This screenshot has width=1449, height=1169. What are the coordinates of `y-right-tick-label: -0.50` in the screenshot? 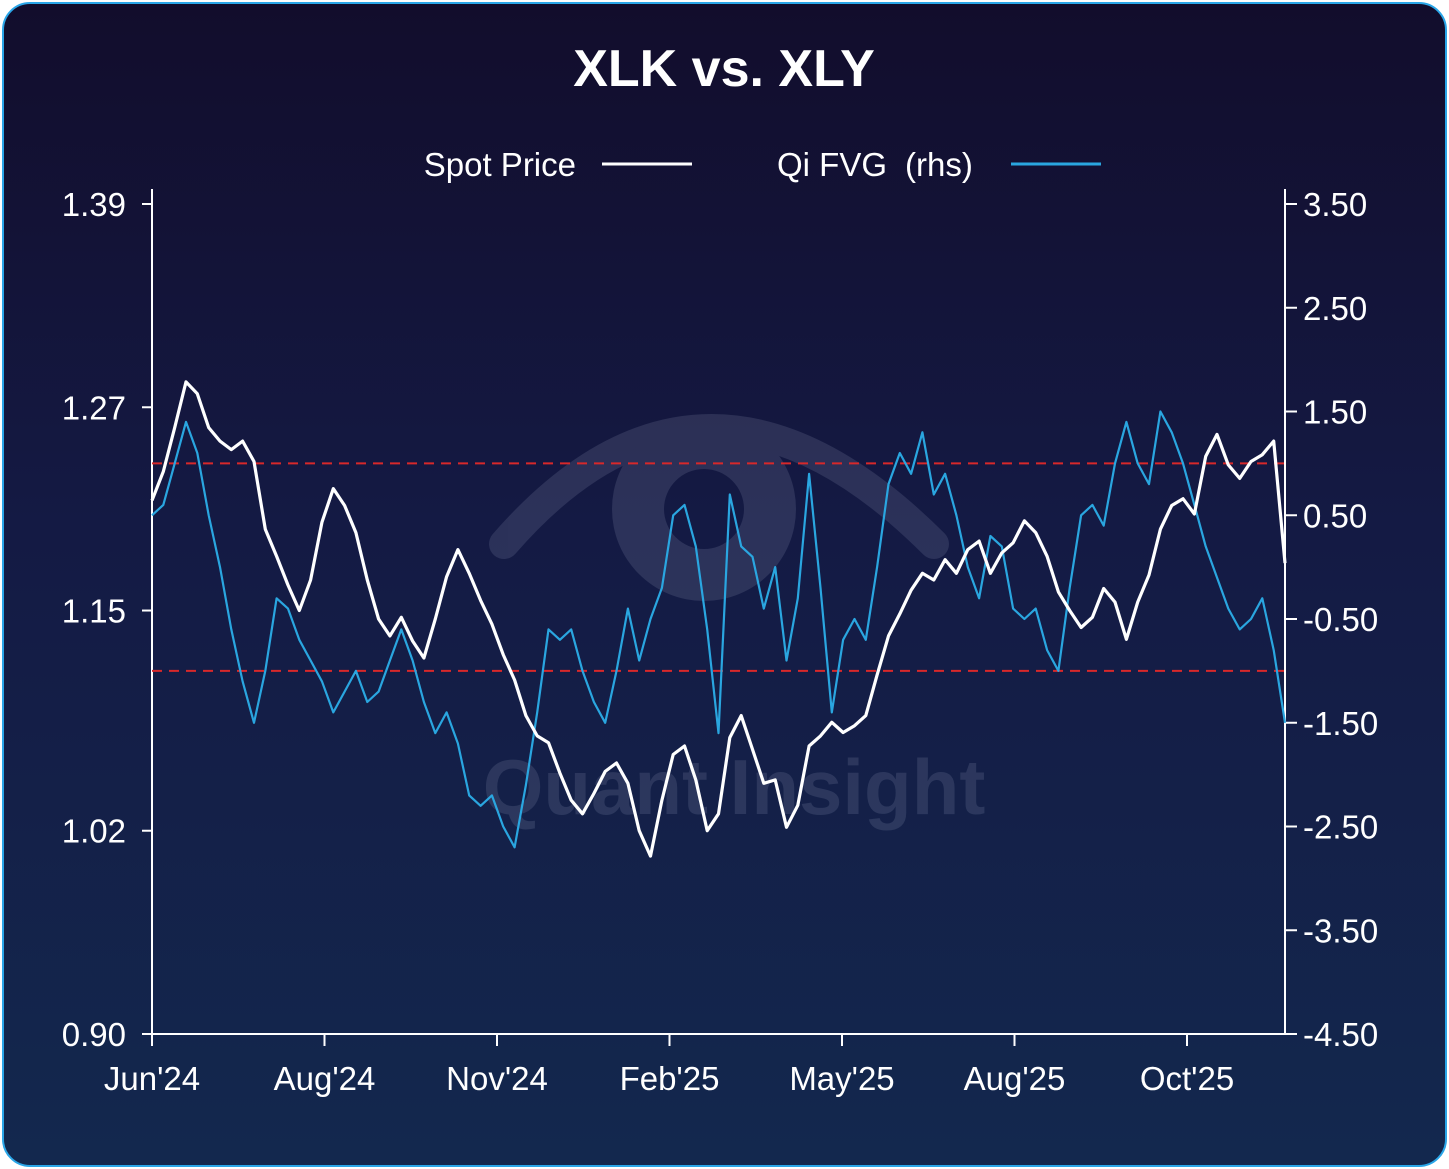 It's located at (1340, 619).